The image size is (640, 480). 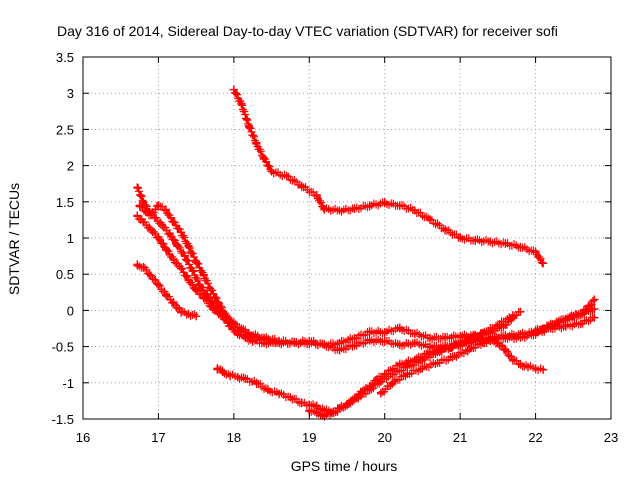 I want to click on y-tick-label: -1, so click(x=68, y=383).